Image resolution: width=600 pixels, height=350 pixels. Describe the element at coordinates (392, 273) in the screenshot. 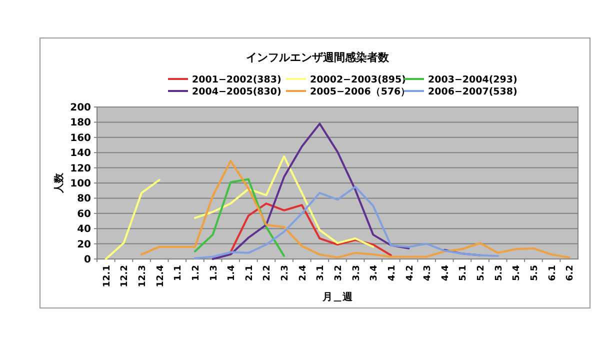

I see `x-tick-label: 4.1` at that location.